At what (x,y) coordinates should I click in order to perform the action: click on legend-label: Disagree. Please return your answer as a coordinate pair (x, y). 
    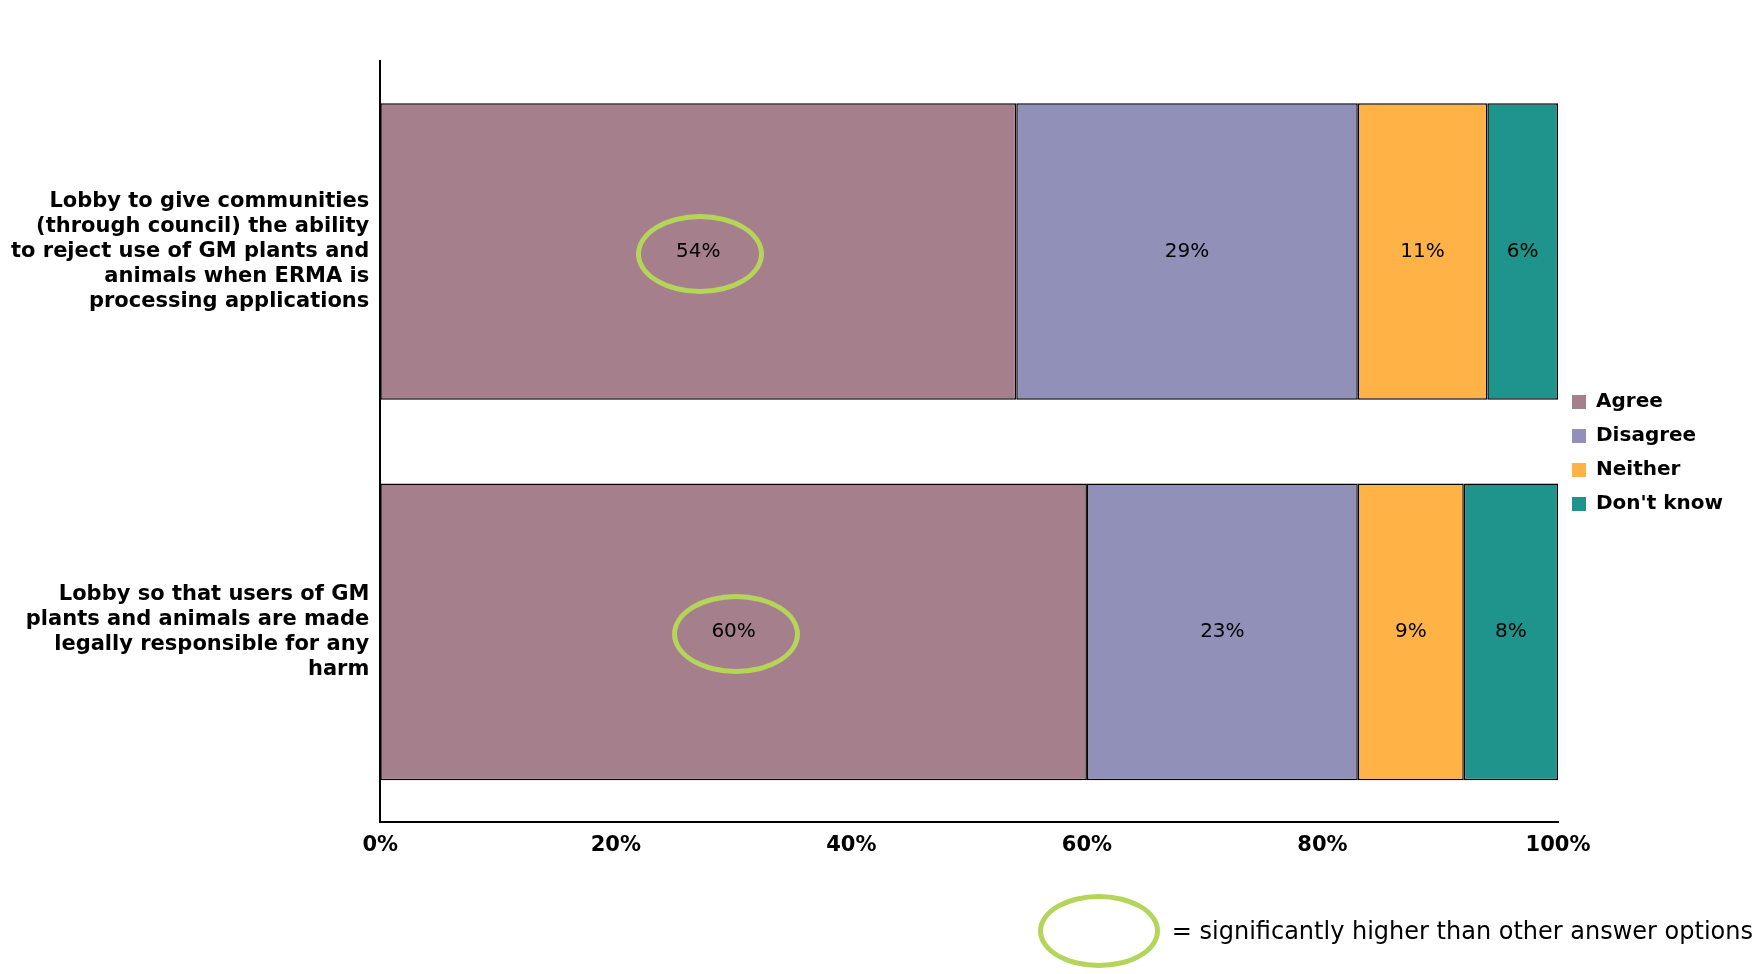
    Looking at the image, I should click on (1646, 434).